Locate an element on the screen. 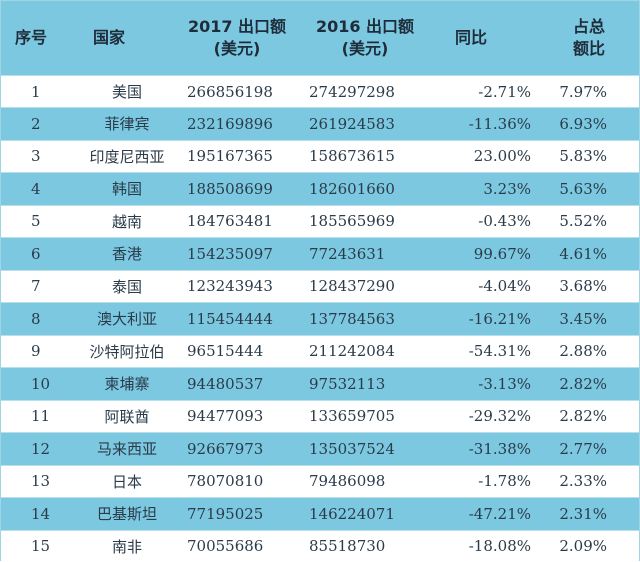 This screenshot has height=562, width=640. table-row: 1 美国 266856198 274297298 -2.71% 7.97% is located at coordinates (320, 91).